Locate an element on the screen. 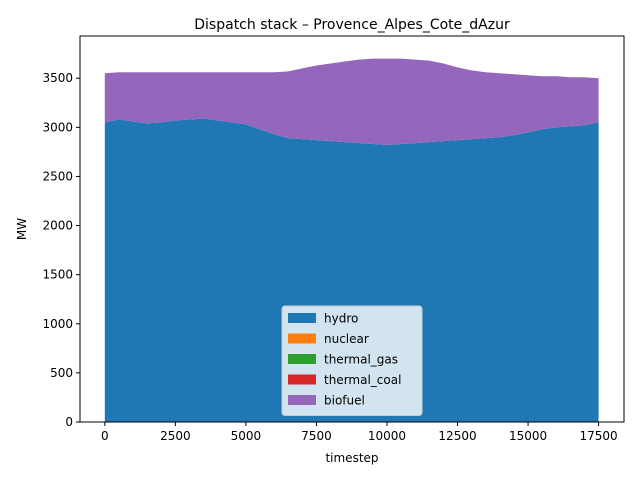  x-axis-label: timestep is located at coordinates (351, 458).